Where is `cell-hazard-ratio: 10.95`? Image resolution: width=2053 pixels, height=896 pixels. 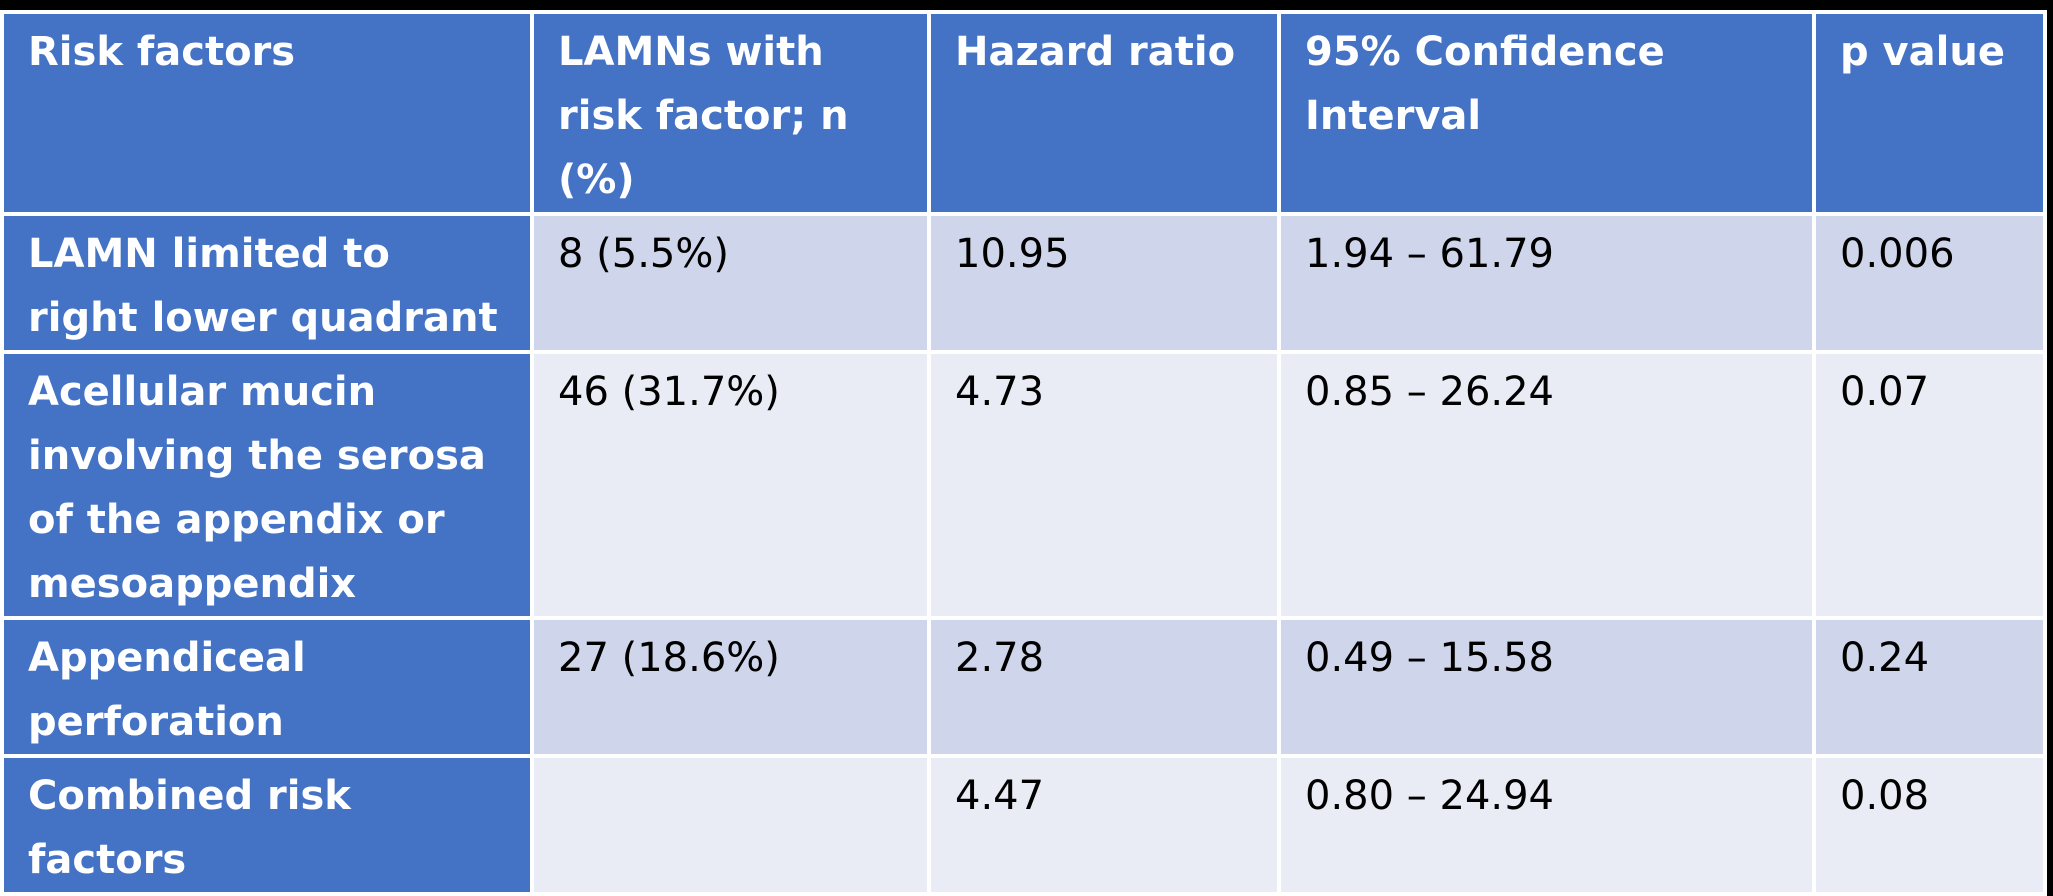 cell-hazard-ratio: 10.95 is located at coordinates (1104, 283).